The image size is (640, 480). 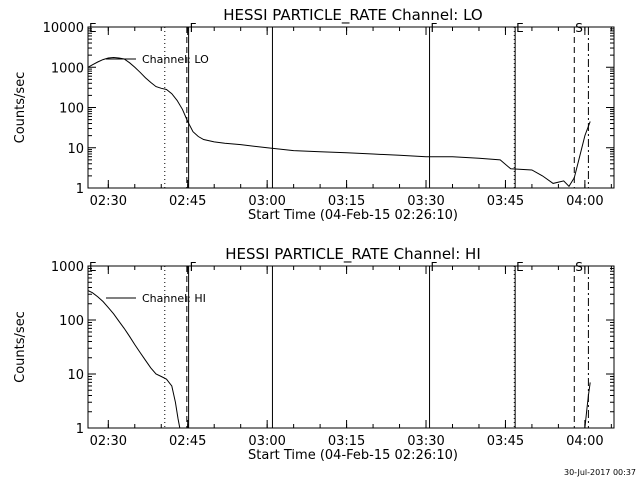 I want to click on chart-title: HESSI PARTICLE_RATE Channel: HI, so click(x=353, y=254).